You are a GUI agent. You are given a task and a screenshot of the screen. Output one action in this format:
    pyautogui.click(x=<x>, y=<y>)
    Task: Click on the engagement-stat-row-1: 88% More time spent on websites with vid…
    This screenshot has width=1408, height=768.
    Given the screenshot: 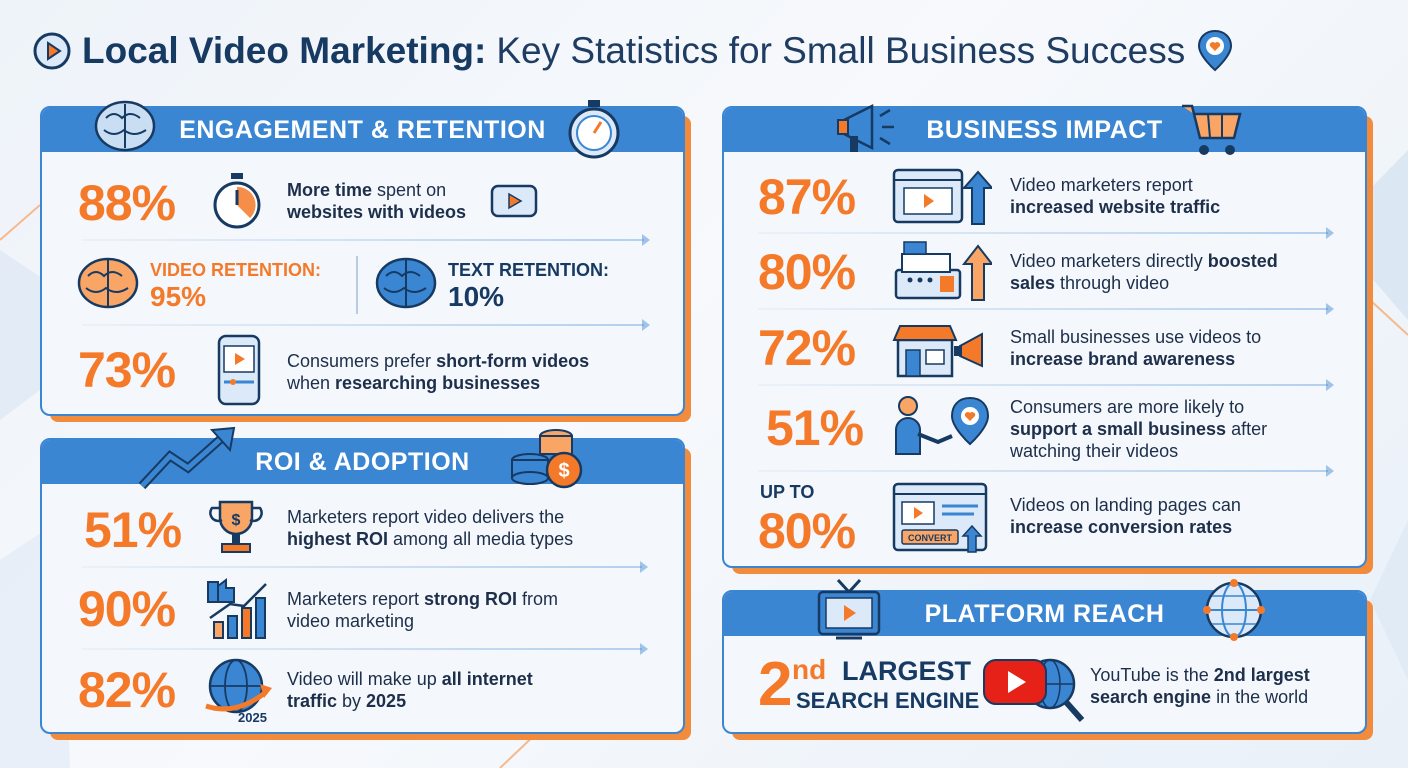 What is the action you would take?
    pyautogui.click(x=362, y=203)
    